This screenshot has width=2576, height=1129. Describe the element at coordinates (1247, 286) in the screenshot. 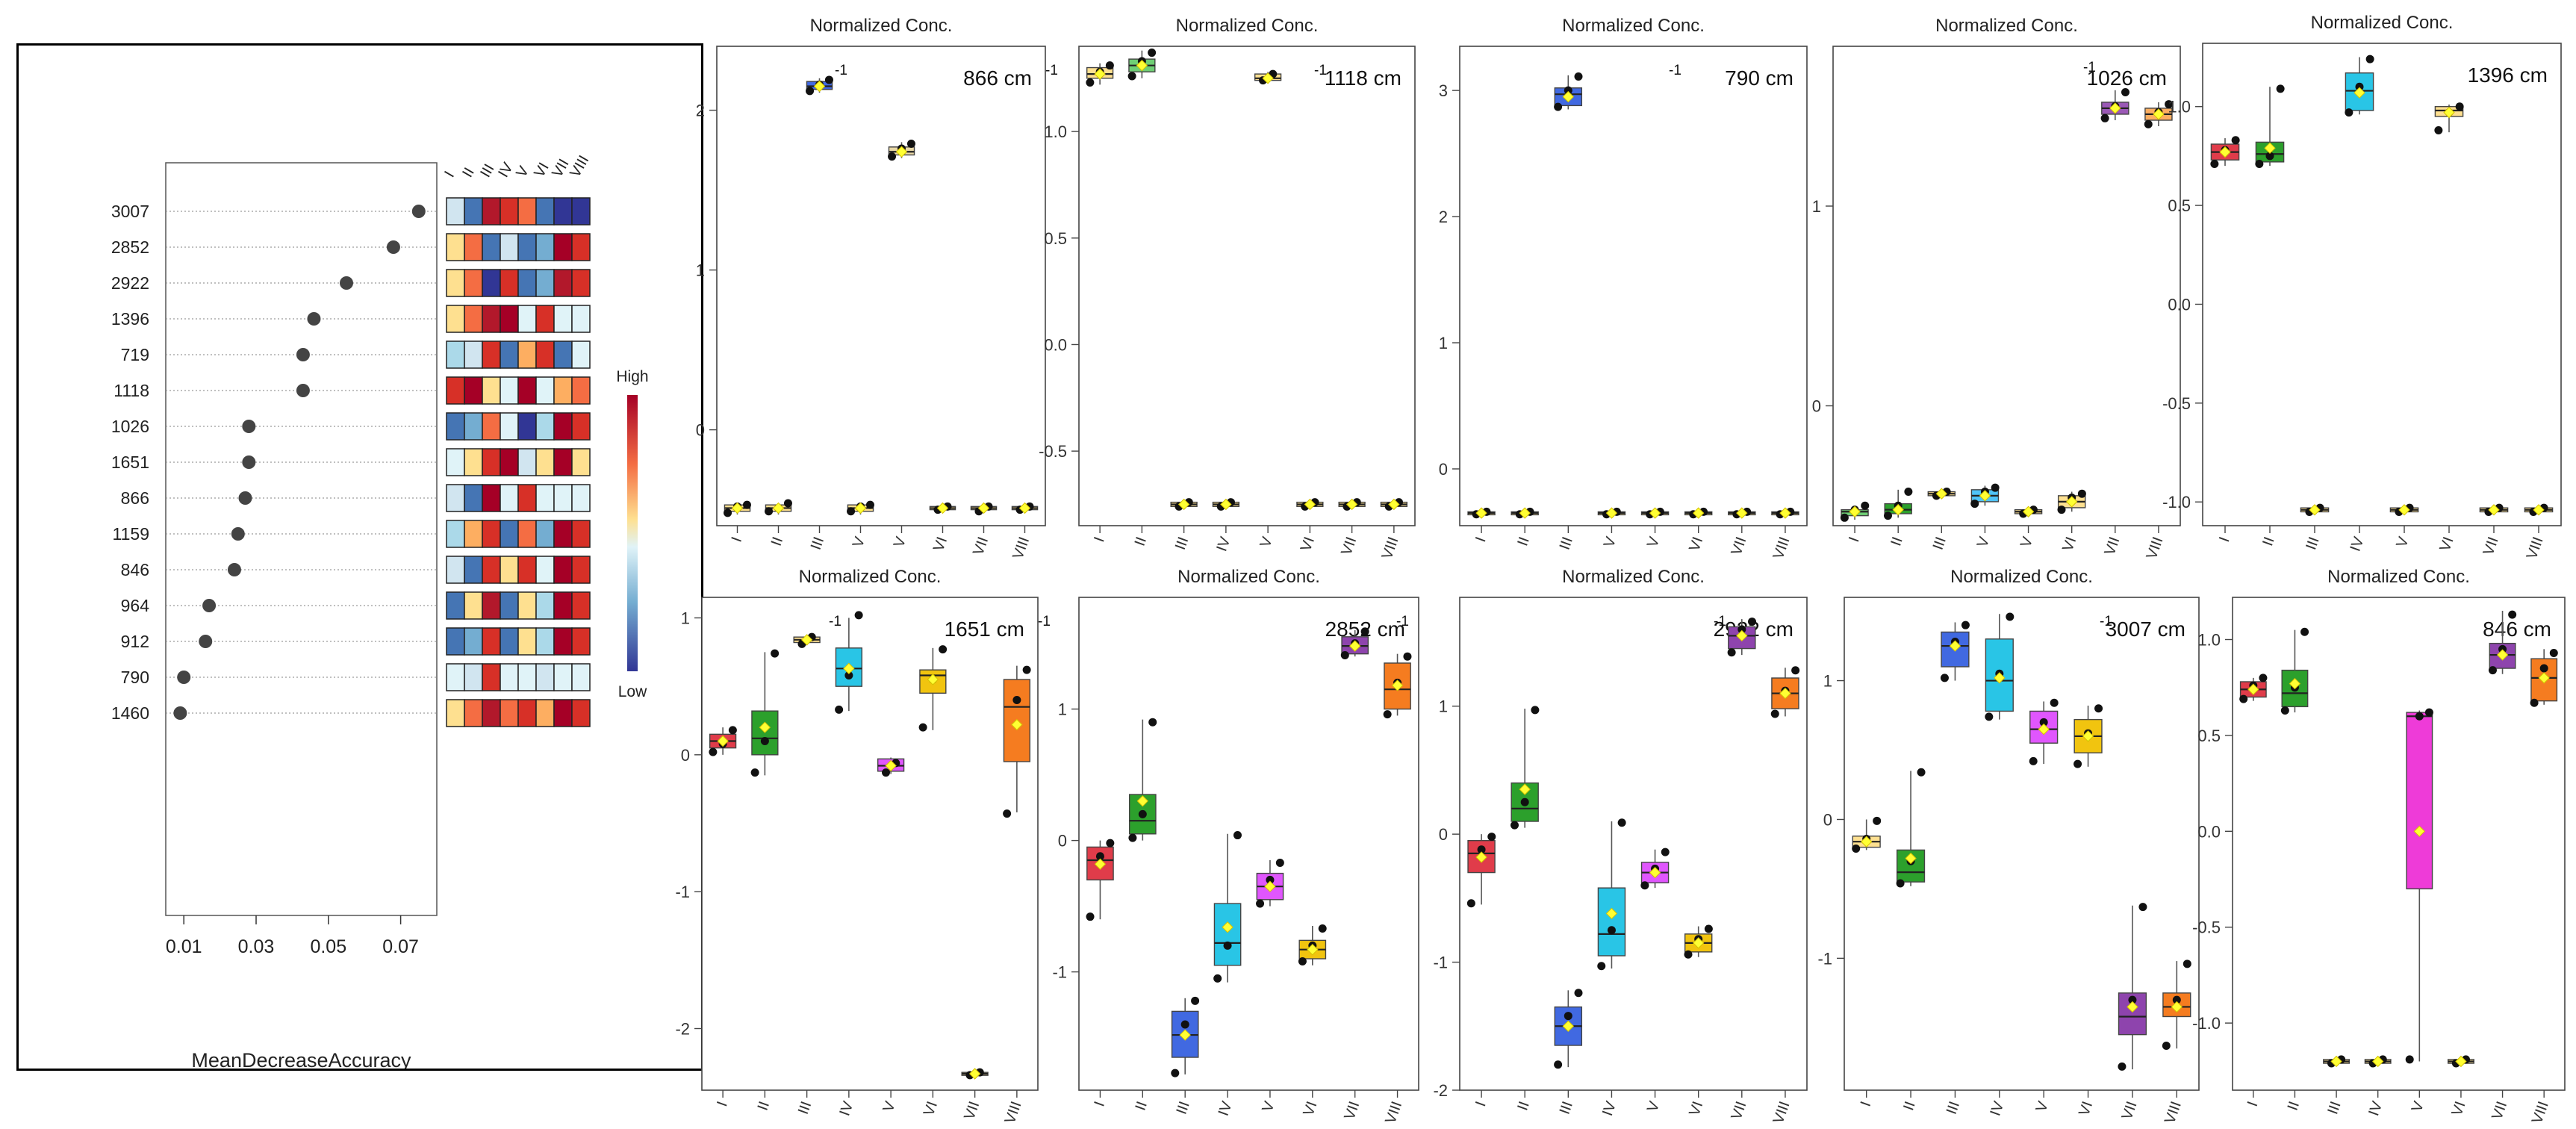

I see `panel-frame` at that location.